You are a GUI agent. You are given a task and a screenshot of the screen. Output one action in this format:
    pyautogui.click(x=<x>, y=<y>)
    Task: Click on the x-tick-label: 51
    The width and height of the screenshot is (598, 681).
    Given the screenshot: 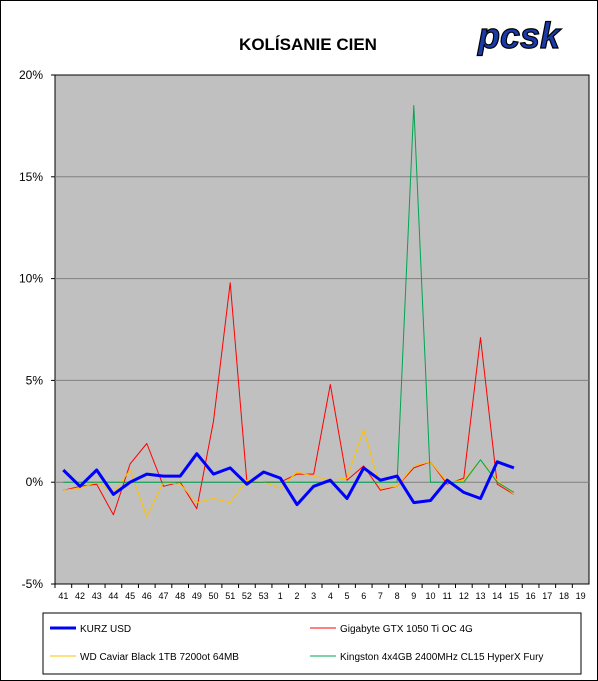 What is the action you would take?
    pyautogui.click(x=230, y=596)
    